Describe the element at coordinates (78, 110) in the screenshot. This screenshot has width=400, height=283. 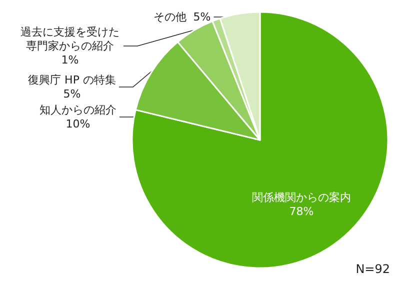
I see `slice-label: 知人からの紹介` at that location.